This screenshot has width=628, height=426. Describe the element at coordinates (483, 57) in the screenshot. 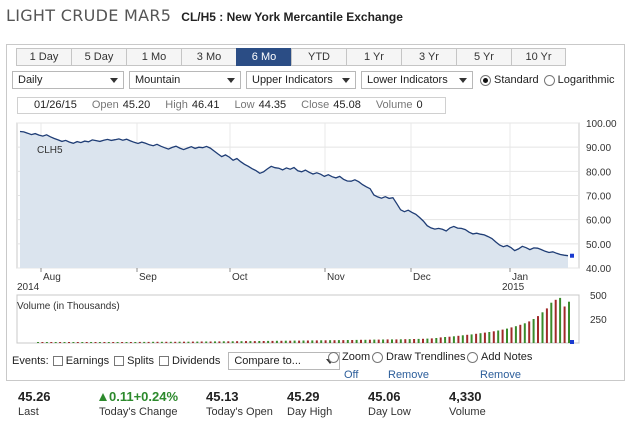

I see `range-tab-5-yr: 5 Yr` at that location.